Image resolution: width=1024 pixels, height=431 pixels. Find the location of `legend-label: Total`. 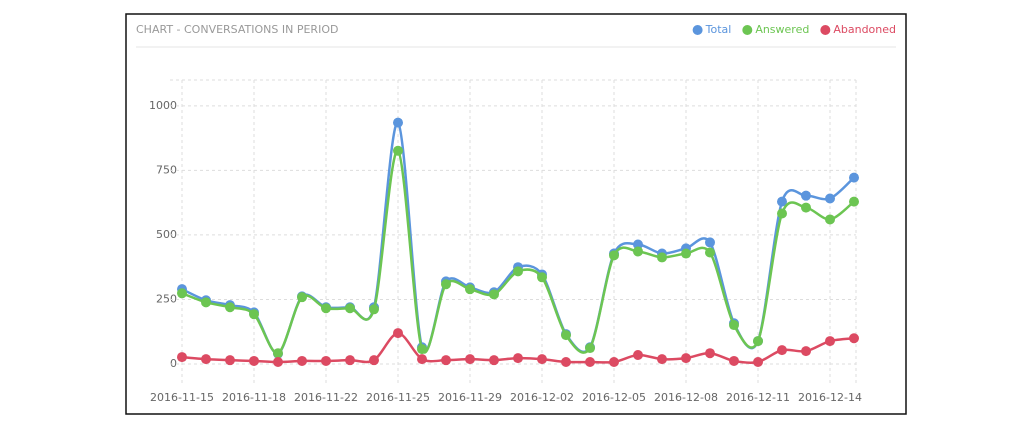

legend-label: Total is located at coordinates (718, 29).